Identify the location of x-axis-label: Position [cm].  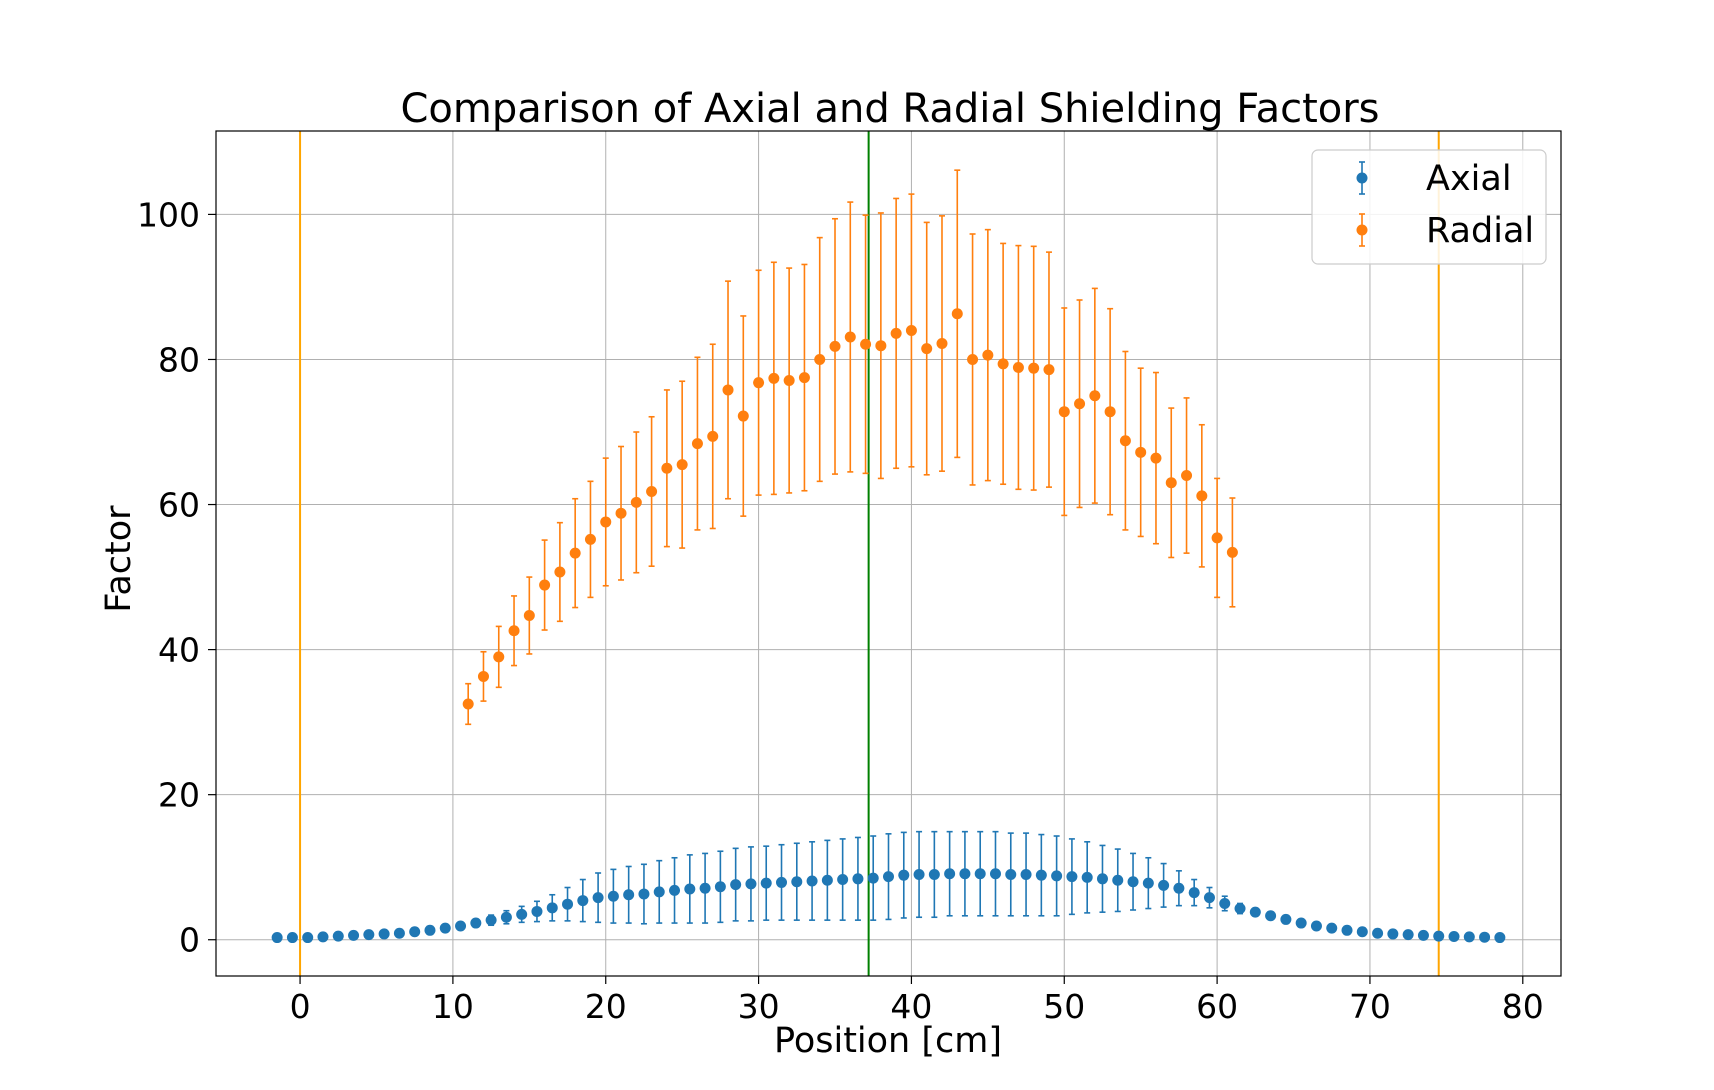
(888, 1041).